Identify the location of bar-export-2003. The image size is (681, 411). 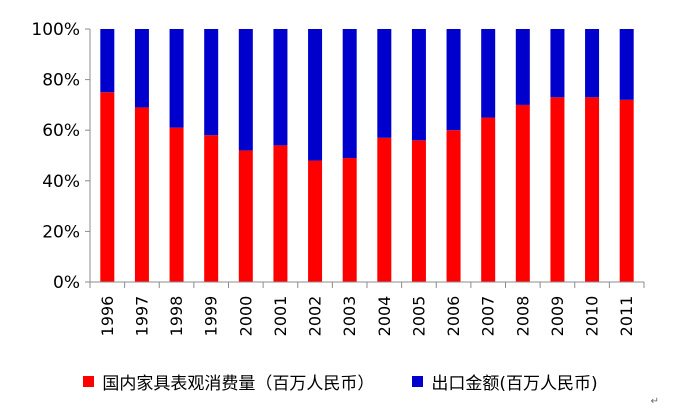
(349, 94).